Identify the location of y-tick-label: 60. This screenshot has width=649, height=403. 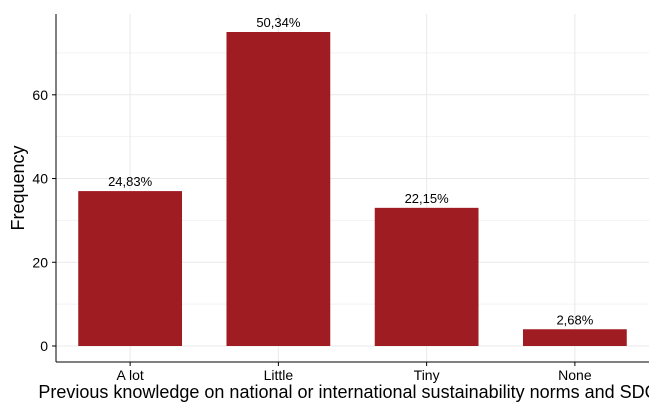
(40, 95).